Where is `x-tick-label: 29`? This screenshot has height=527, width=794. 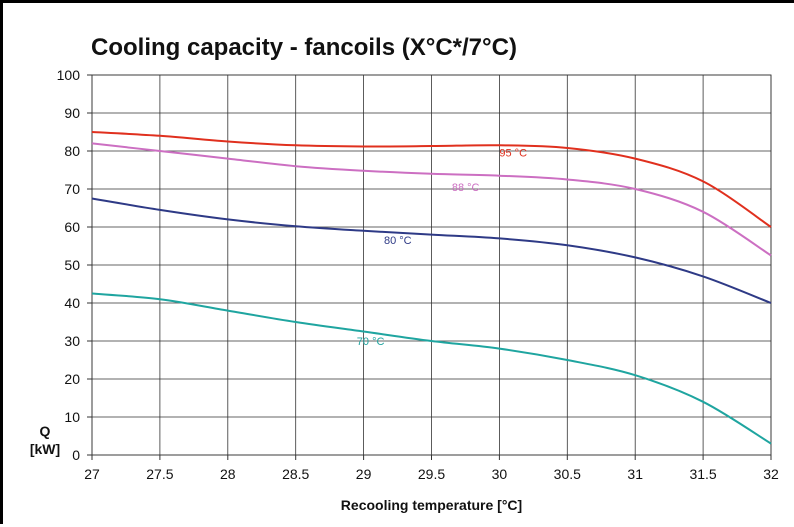
x-tick-label: 29 is located at coordinates (364, 474).